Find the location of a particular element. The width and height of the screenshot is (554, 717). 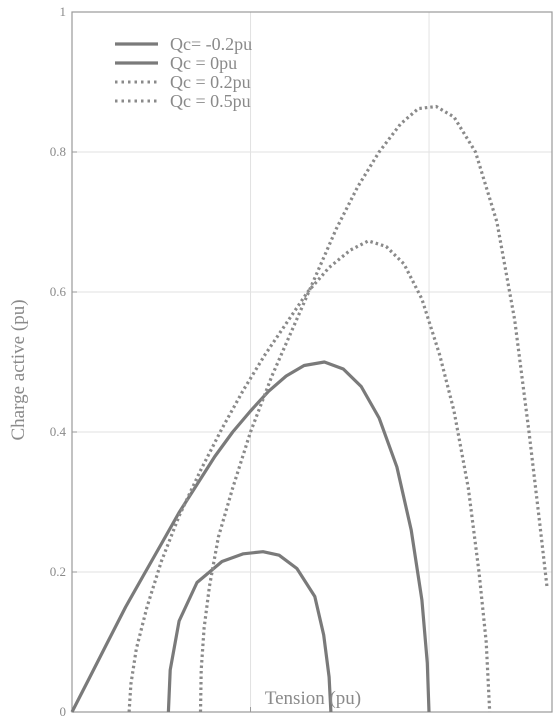

legend-label-1: Qc= -0.2pu is located at coordinates (211, 44).